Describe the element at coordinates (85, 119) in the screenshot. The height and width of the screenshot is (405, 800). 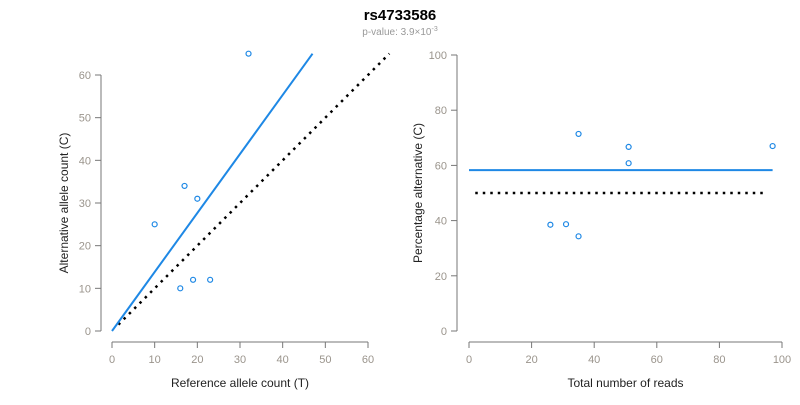
I see `y-tick-label: 50` at that location.